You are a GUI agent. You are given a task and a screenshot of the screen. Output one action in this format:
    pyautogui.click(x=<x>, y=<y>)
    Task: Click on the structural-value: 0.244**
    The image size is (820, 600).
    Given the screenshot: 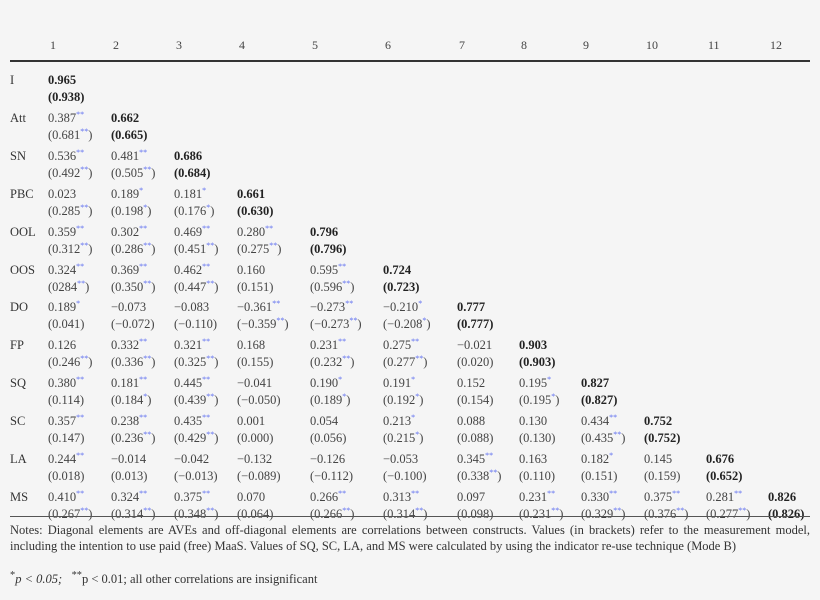 What is the action you would take?
    pyautogui.click(x=66, y=458)
    